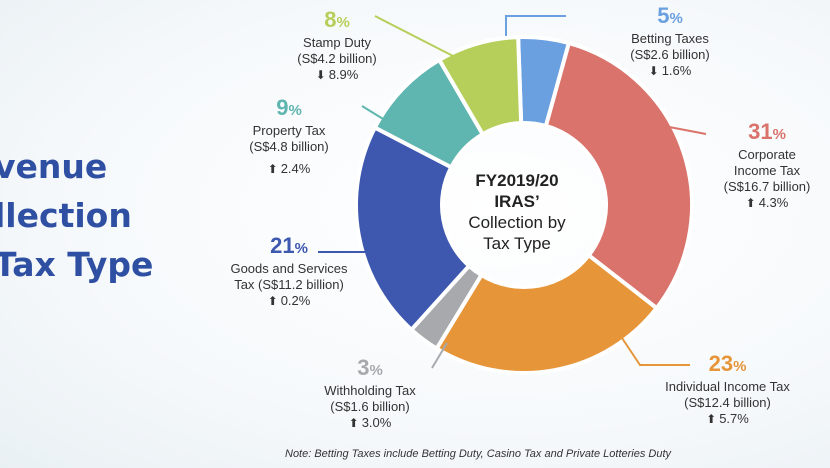 Image resolution: width=830 pixels, height=468 pixels. I want to click on slice-percent: 21%, so click(289, 245).